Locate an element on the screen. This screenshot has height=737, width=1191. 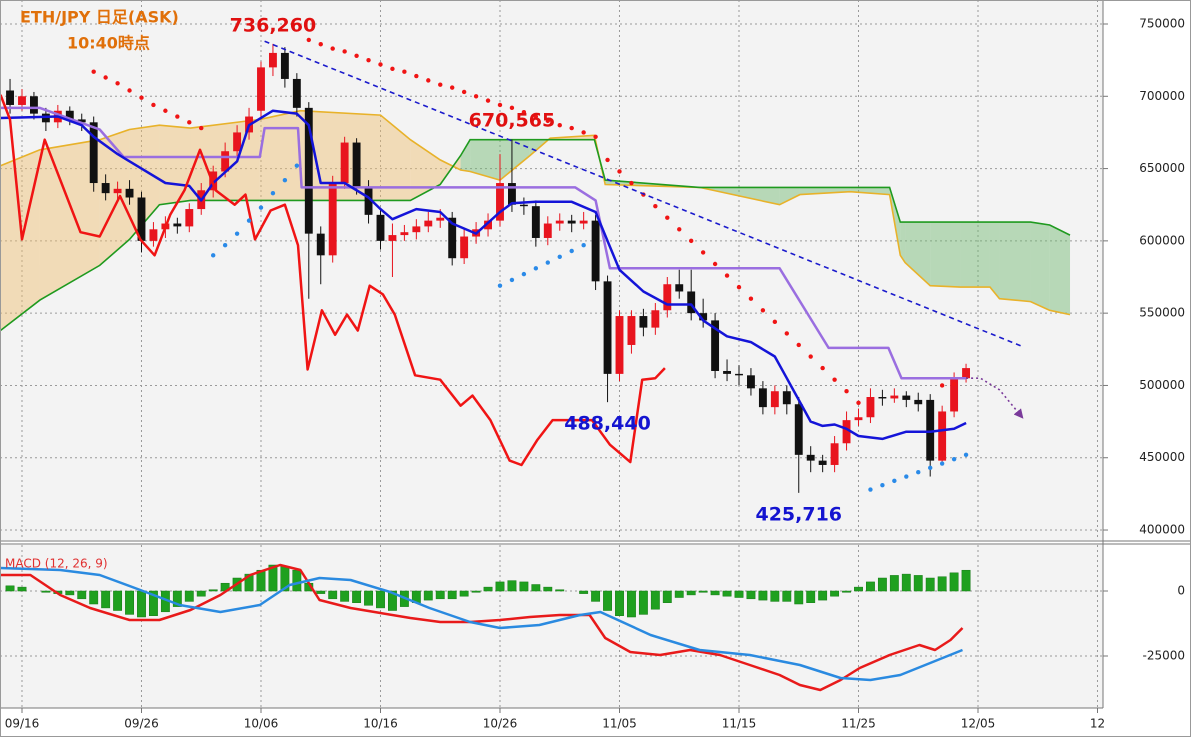
annotation: 670,565 is located at coordinates (512, 120).